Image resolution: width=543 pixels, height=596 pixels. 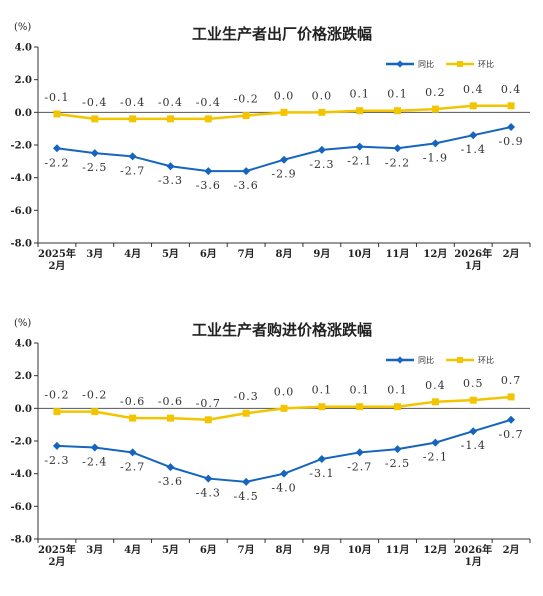 I want to click on data-label-yoy: -4.0, so click(x=283, y=488).